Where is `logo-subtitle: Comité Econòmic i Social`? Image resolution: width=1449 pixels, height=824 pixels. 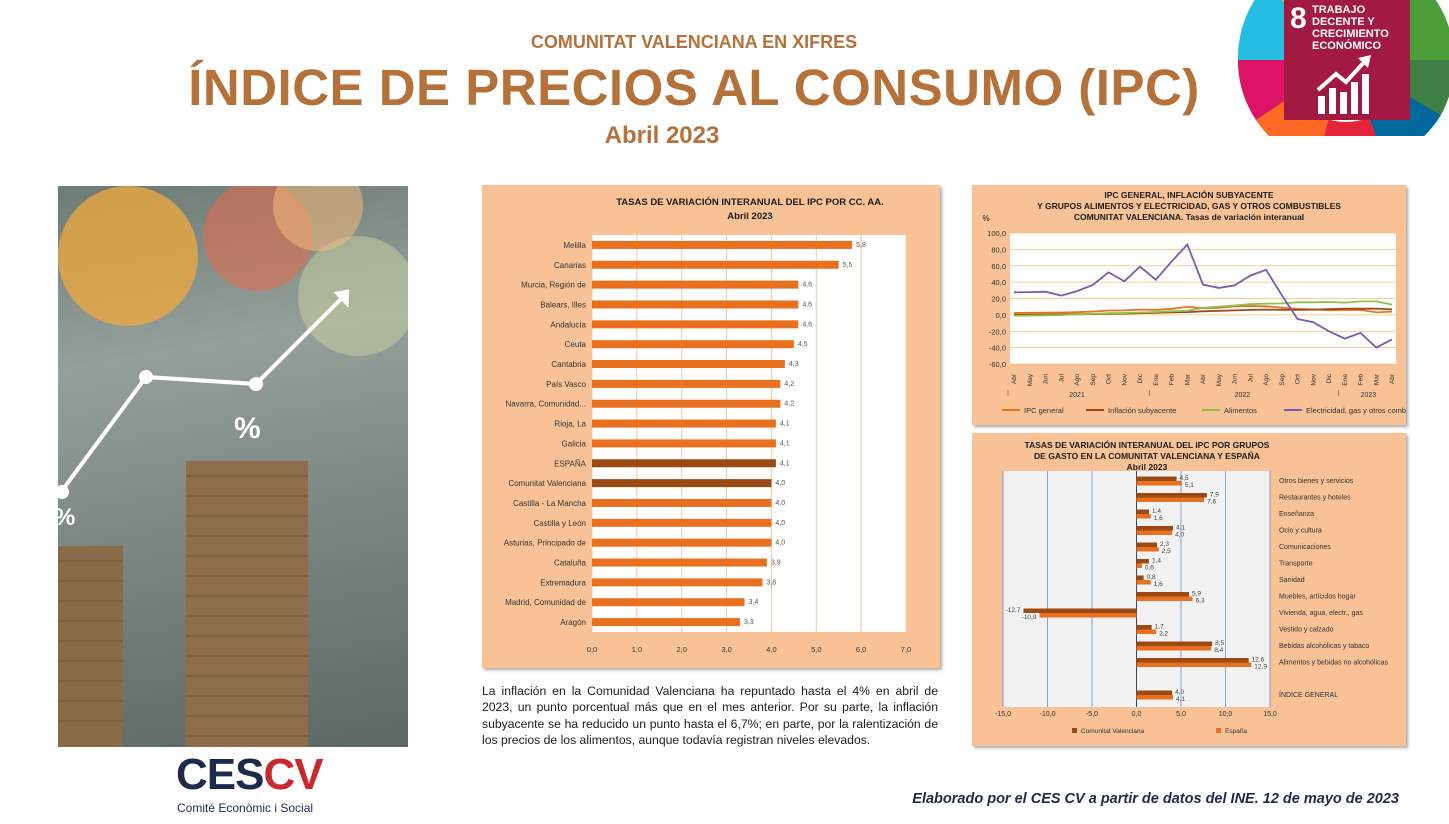
logo-subtitle: Comité Econòmic i Social is located at coordinates (245, 808).